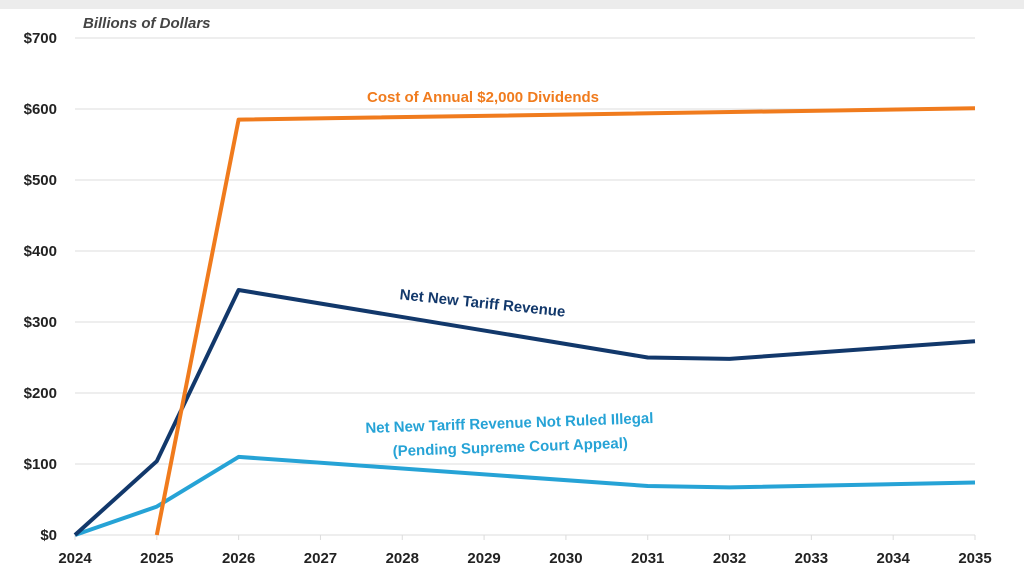 The height and width of the screenshot is (569, 1024). I want to click on x-tick-label: 2032, so click(729, 558).